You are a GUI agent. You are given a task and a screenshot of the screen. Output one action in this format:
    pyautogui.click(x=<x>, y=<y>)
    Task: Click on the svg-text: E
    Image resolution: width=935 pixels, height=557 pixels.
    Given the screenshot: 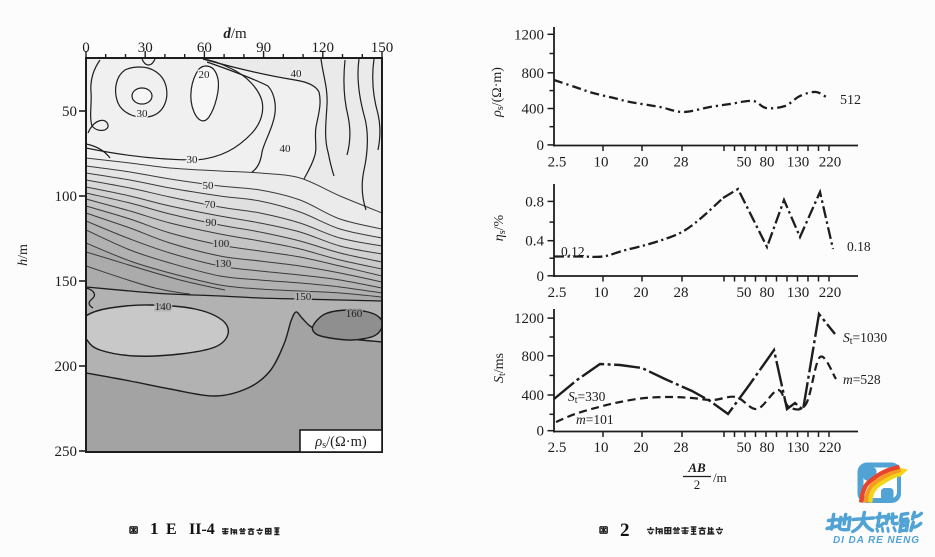 What is the action you would take?
    pyautogui.click(x=171, y=529)
    